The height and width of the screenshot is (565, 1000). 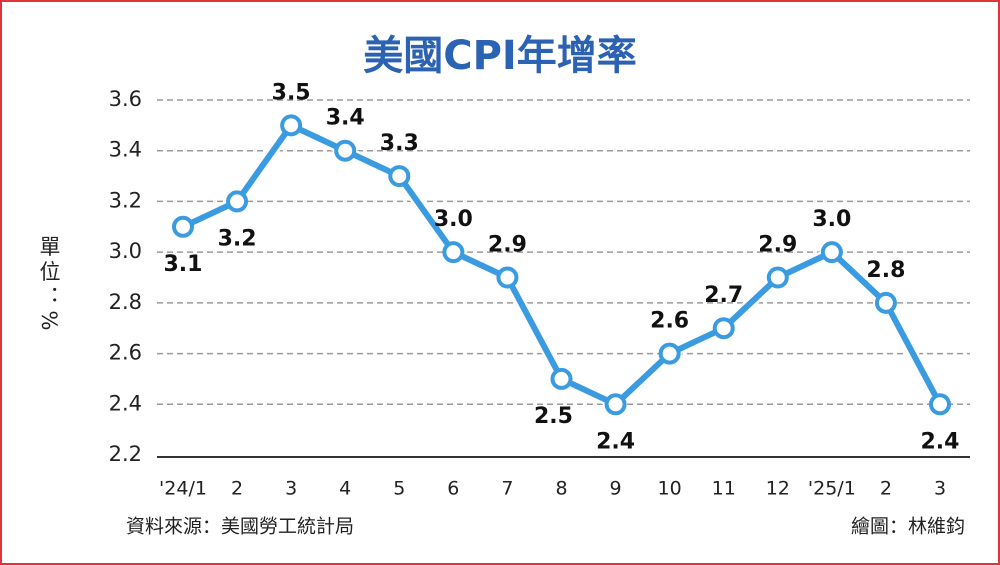 I want to click on x-tick-label: 6, so click(x=453, y=489).